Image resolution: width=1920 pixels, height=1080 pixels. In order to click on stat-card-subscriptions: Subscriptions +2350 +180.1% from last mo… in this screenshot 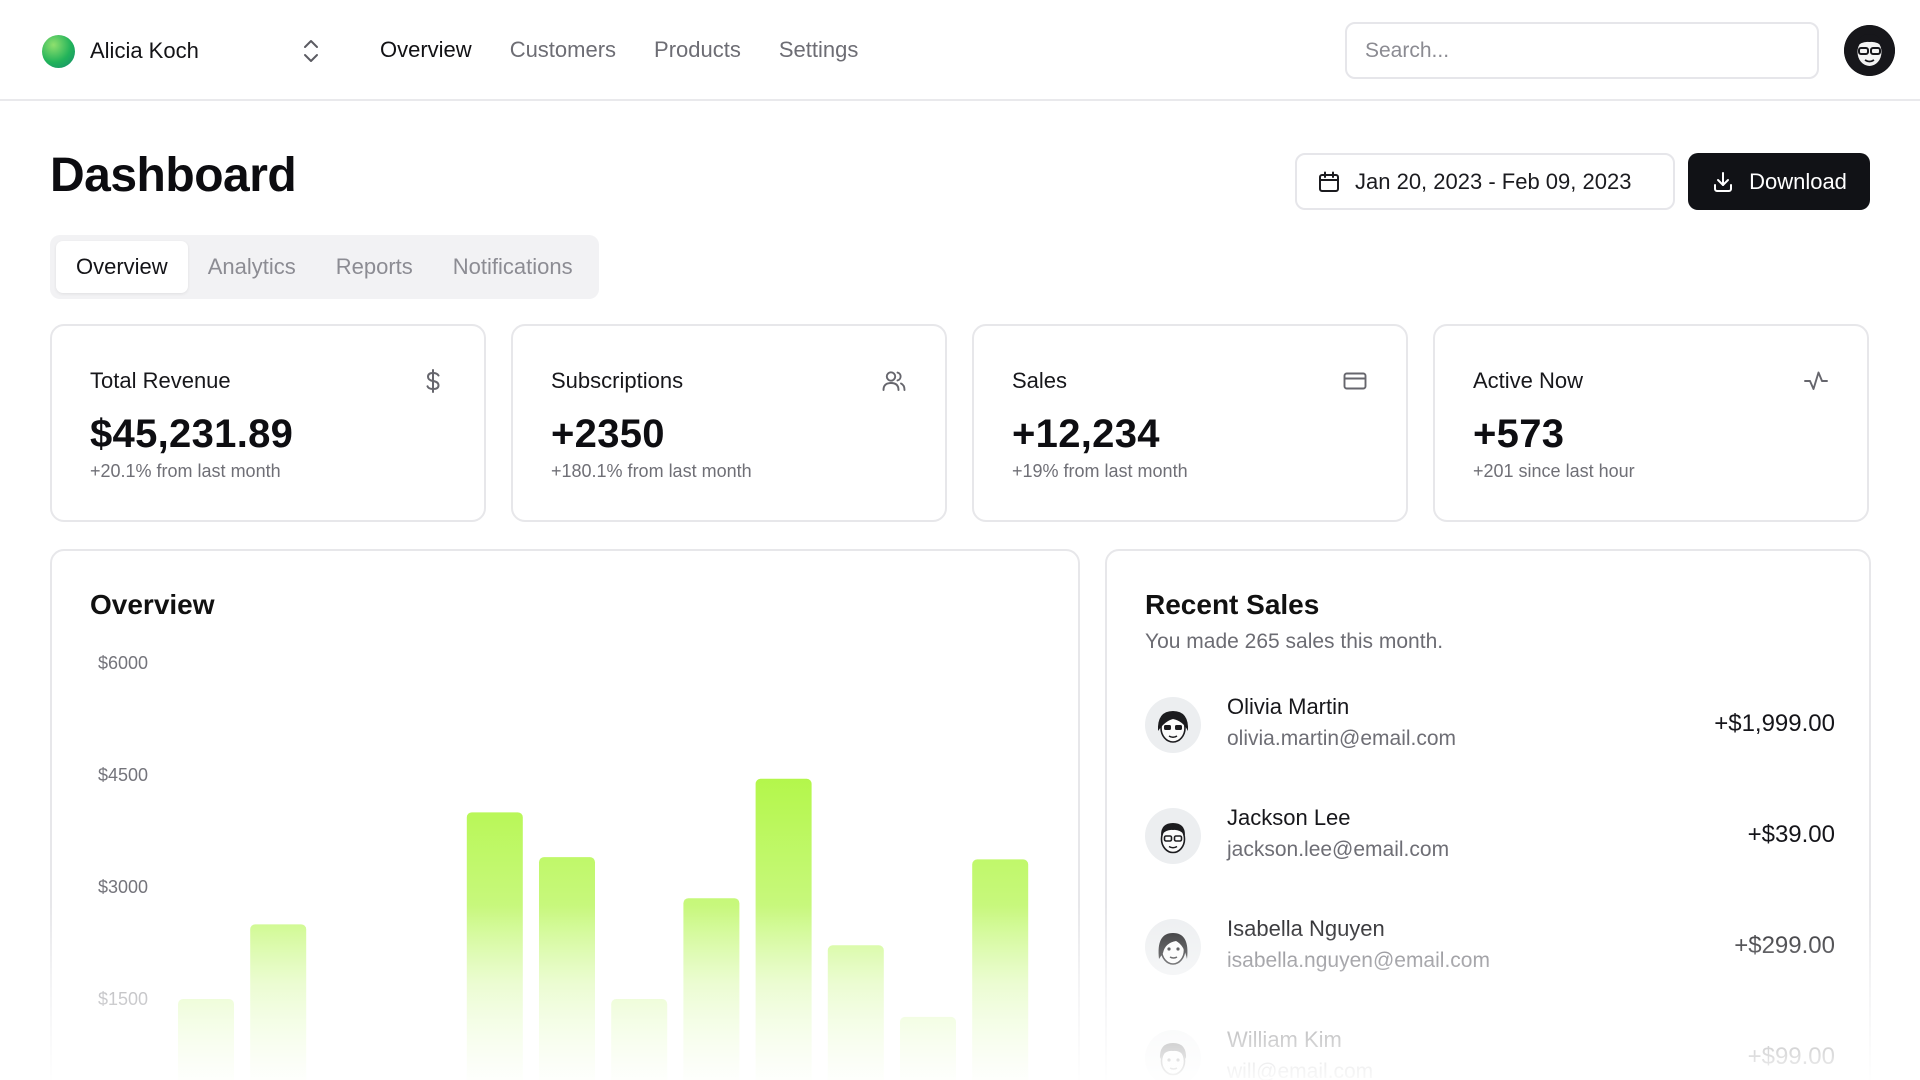, I will do `click(729, 423)`.